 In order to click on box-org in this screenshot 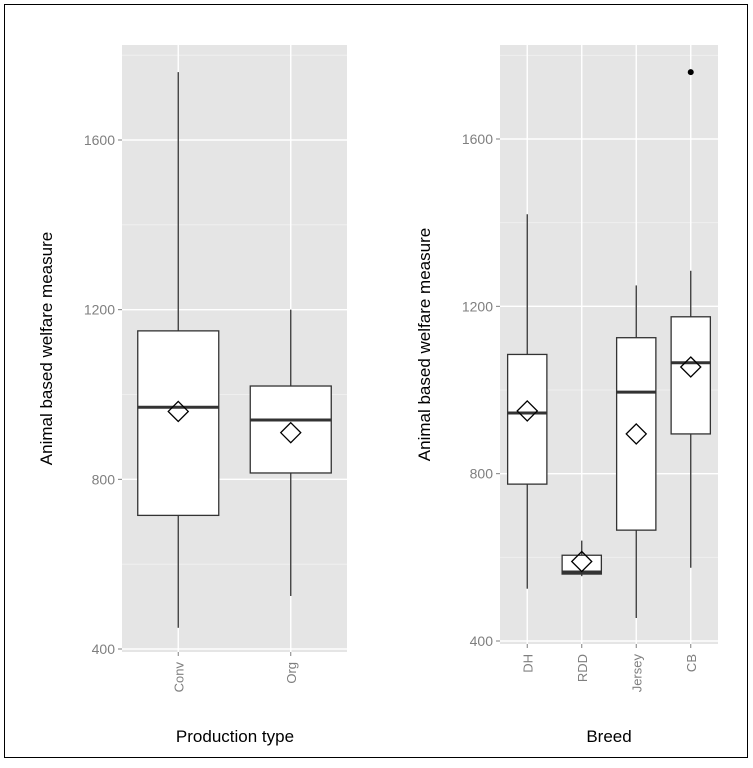, I will do `click(290, 452)`.